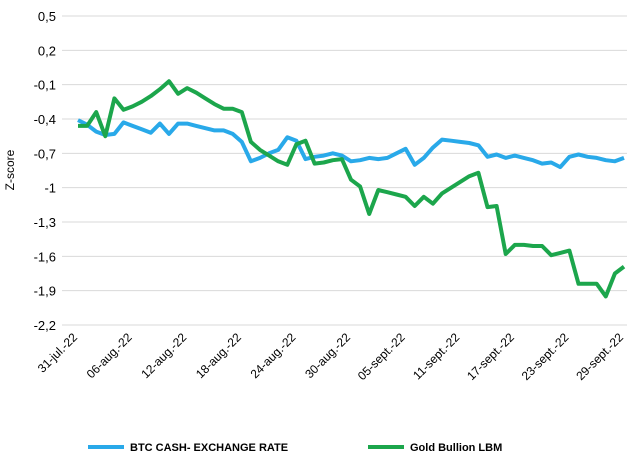  I want to click on y-tick-label: -2,2, so click(45, 325).